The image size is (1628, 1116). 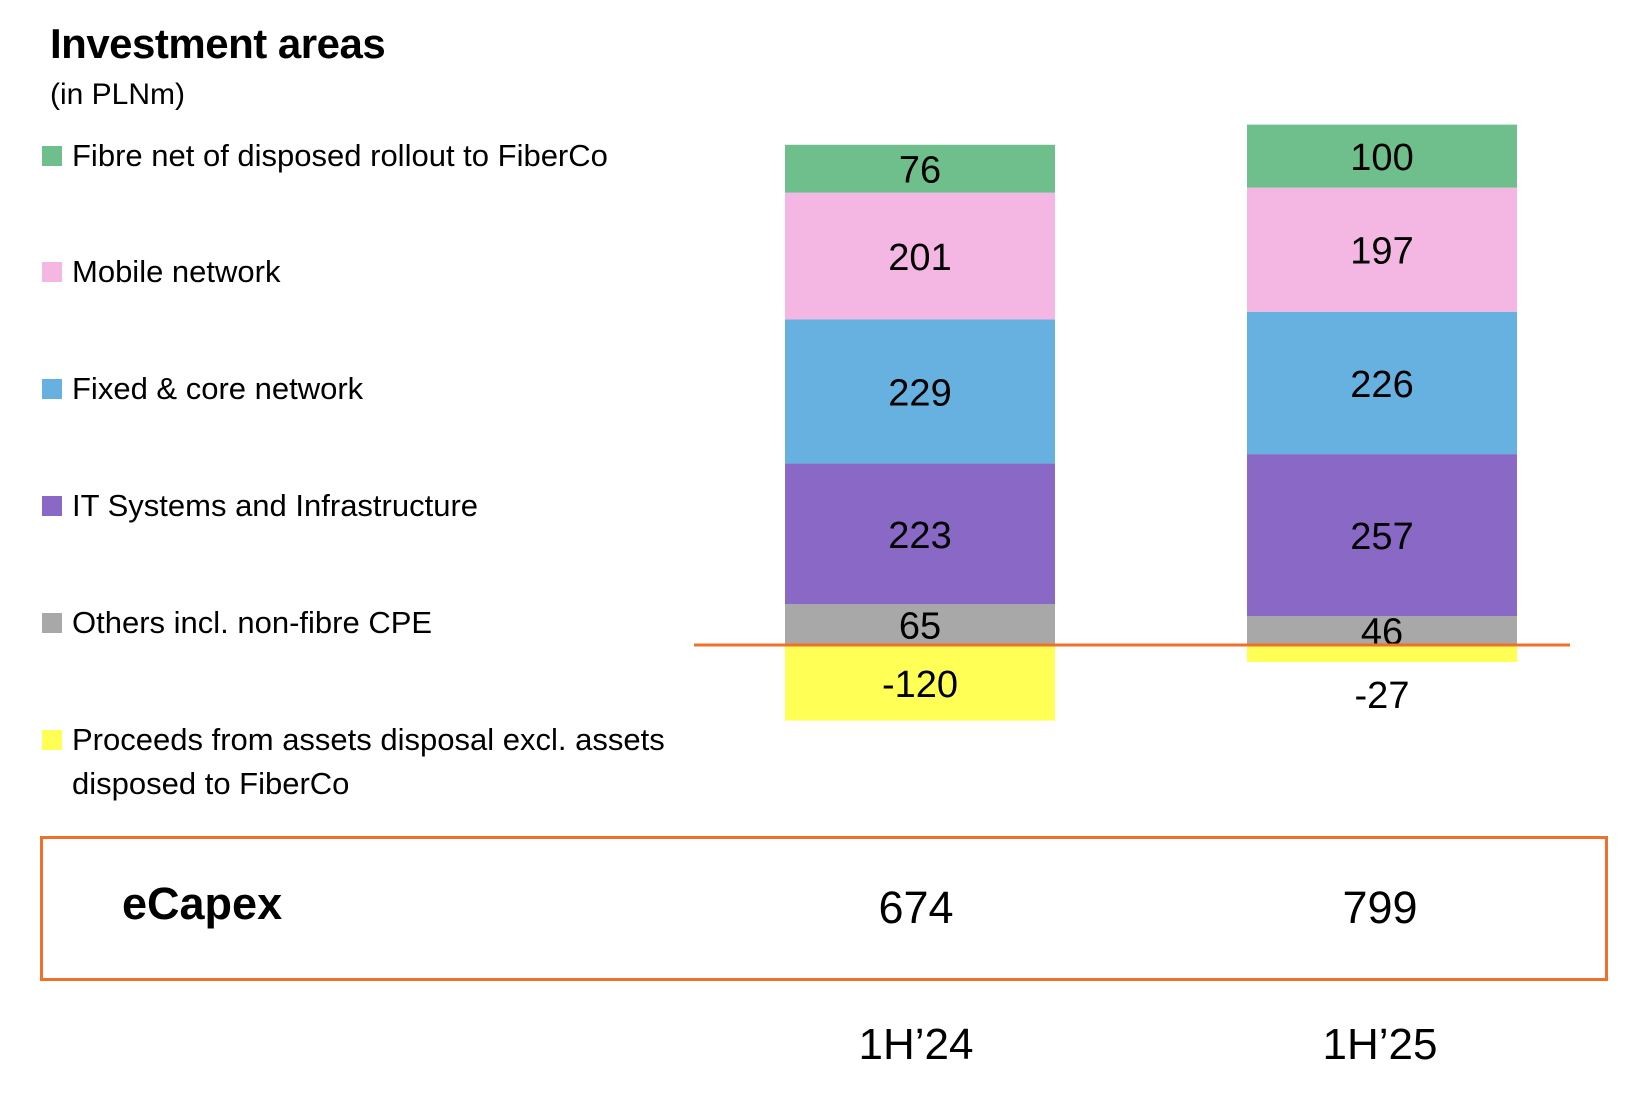 I want to click on data-label-mobile-1: 197, so click(x=1381, y=252).